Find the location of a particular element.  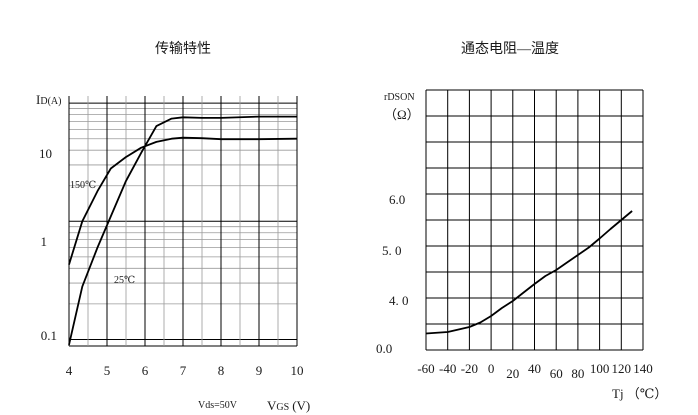

y-axis-label-sub: D(A) is located at coordinates (50, 101).